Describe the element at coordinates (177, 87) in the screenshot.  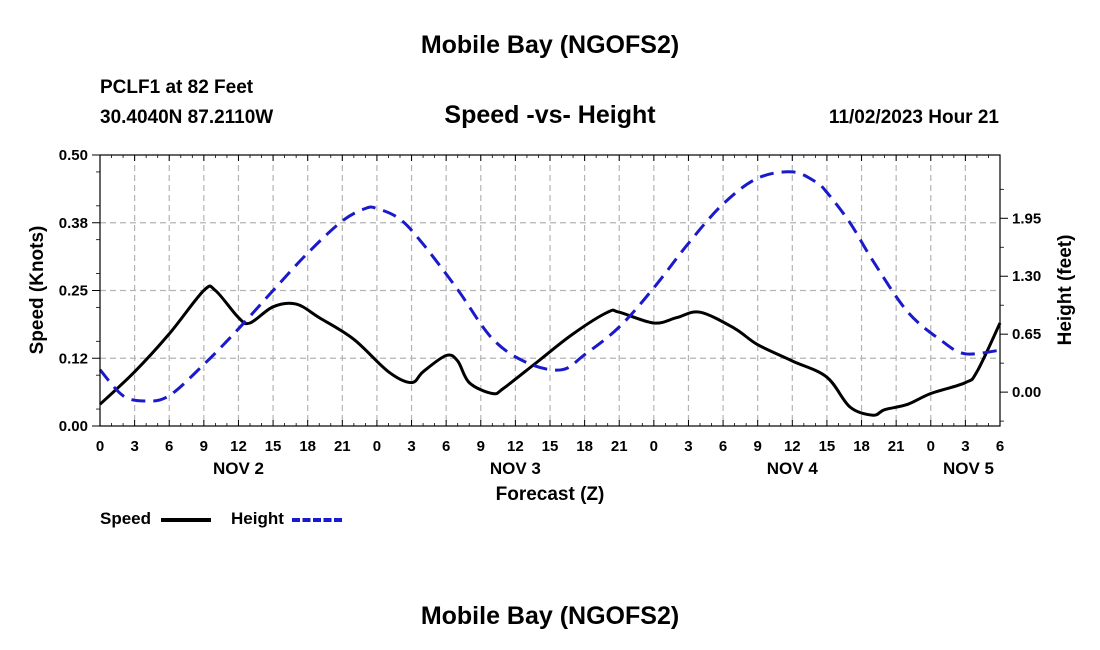
I see `station-label: PCLF1 at 82 Feet` at that location.